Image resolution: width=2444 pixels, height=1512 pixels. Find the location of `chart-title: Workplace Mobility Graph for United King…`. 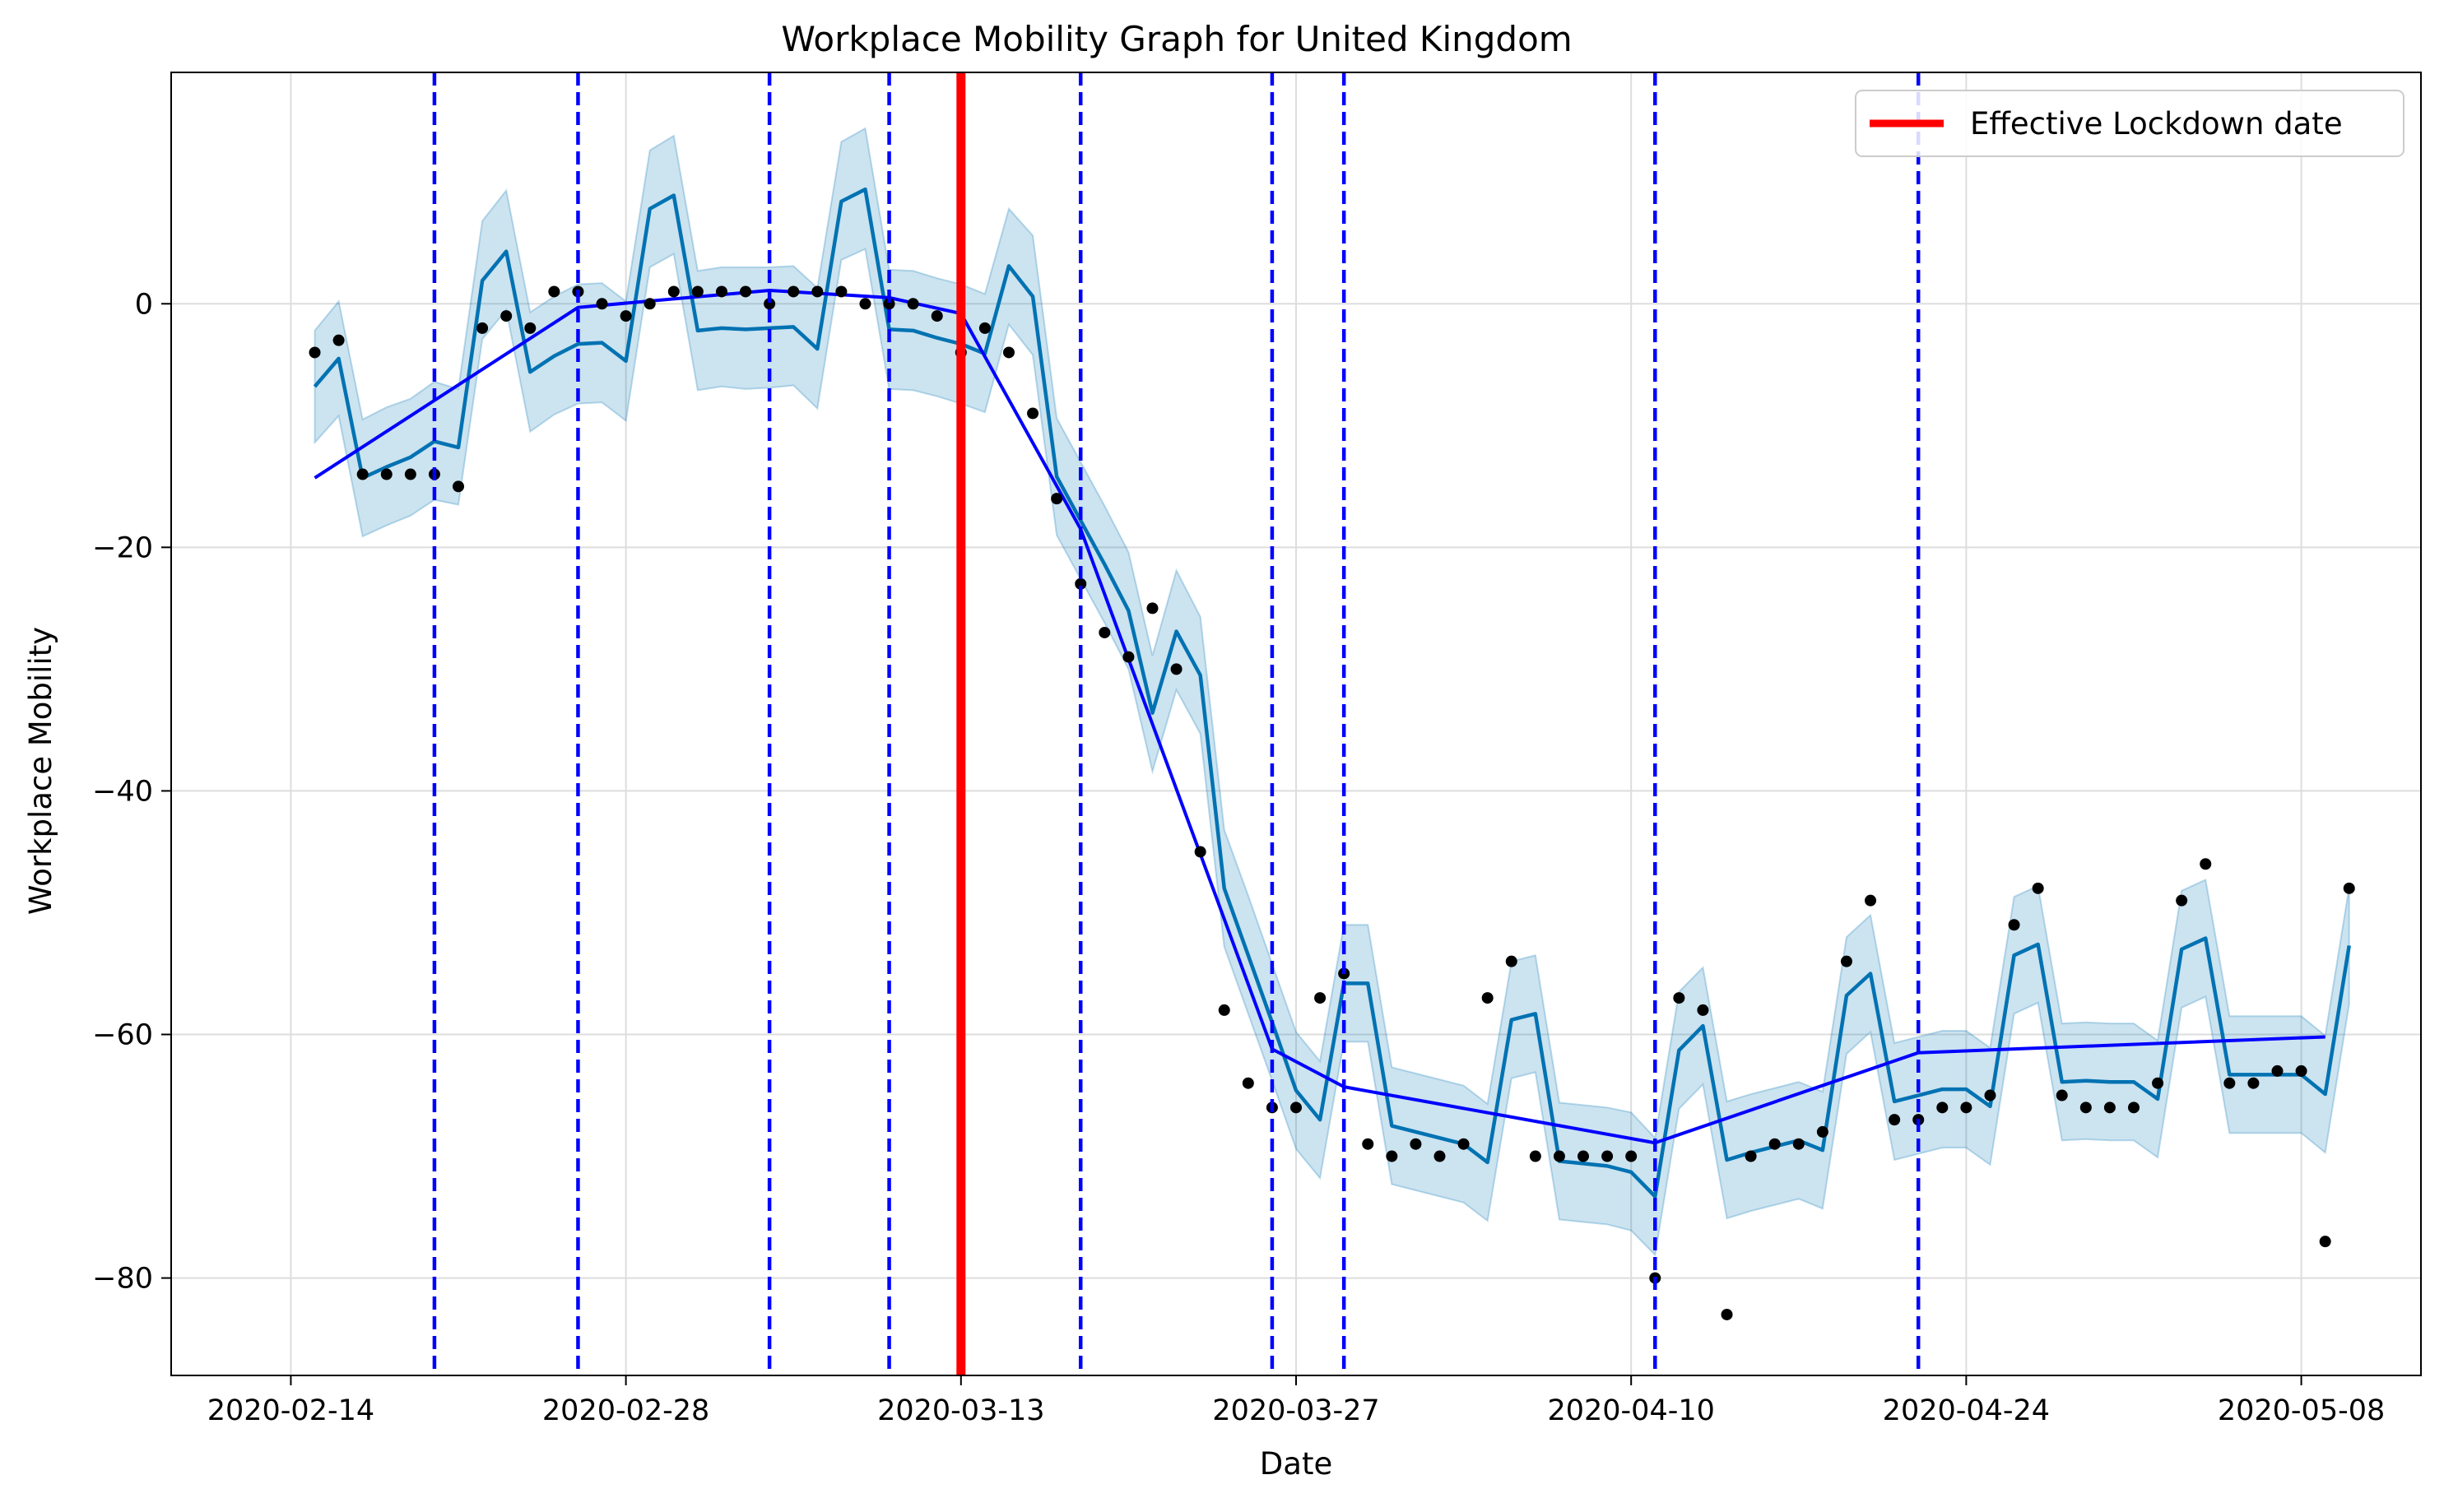

chart-title: Workplace Mobility Graph for United King… is located at coordinates (1176, 39).